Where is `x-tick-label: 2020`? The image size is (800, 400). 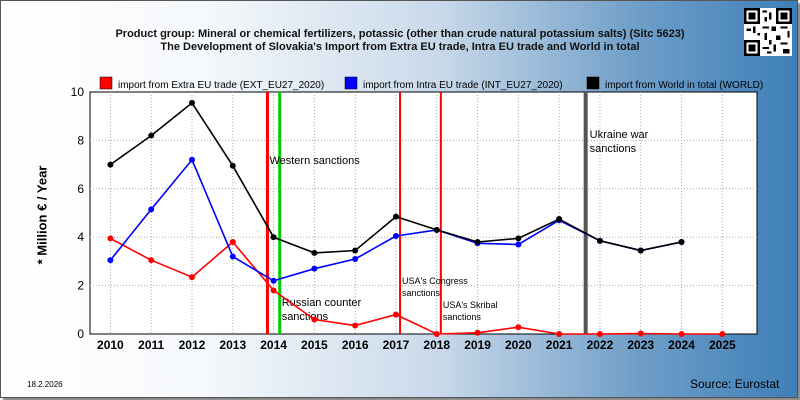 x-tick-label: 2020 is located at coordinates (518, 345).